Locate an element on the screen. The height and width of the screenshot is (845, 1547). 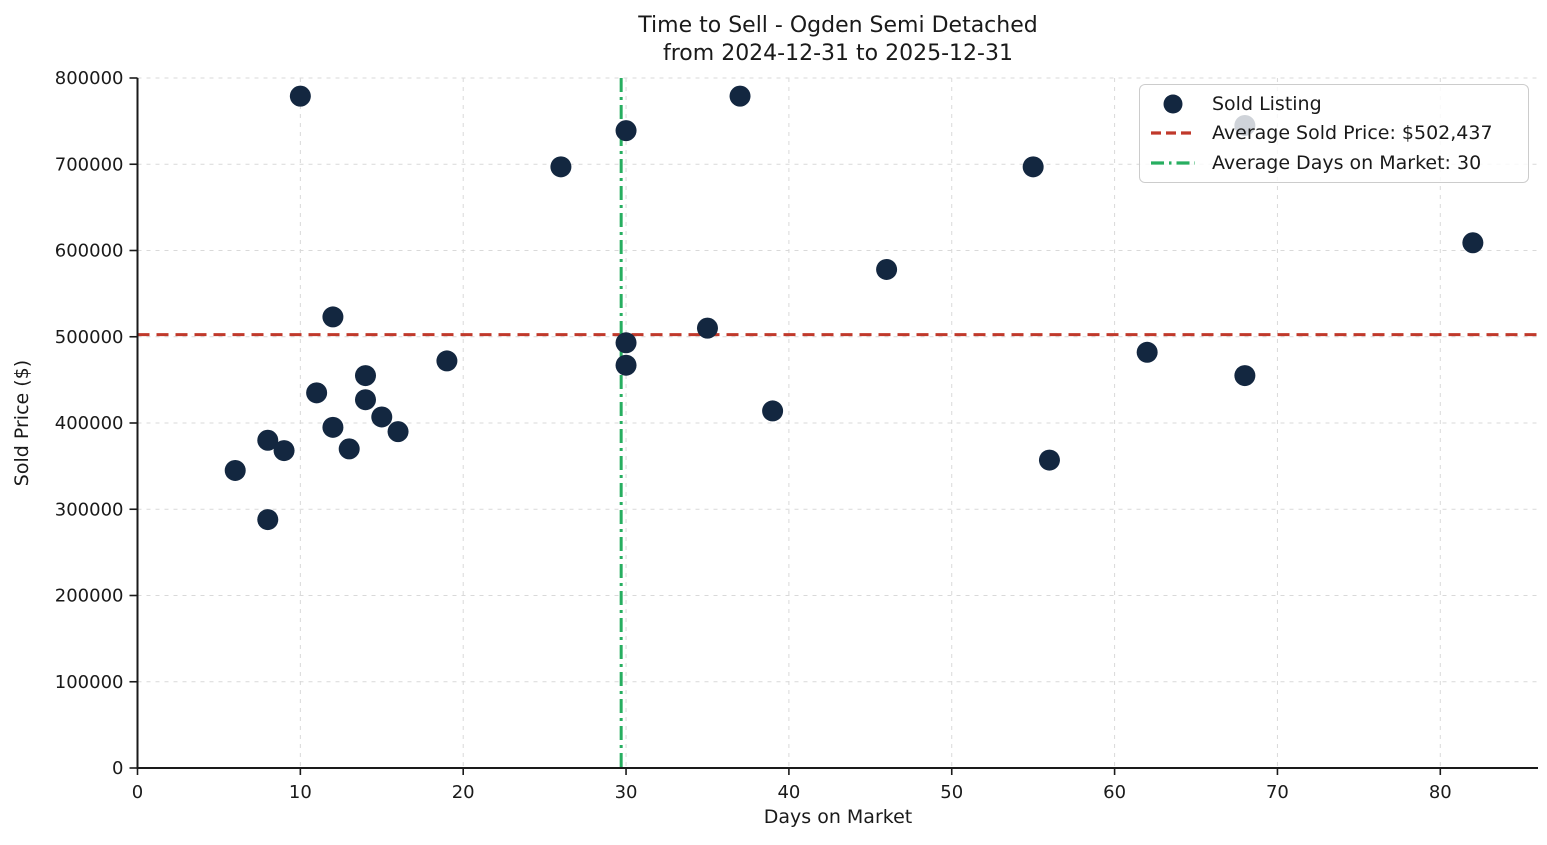
y-tick-label: 500000 is located at coordinates (89, 337).